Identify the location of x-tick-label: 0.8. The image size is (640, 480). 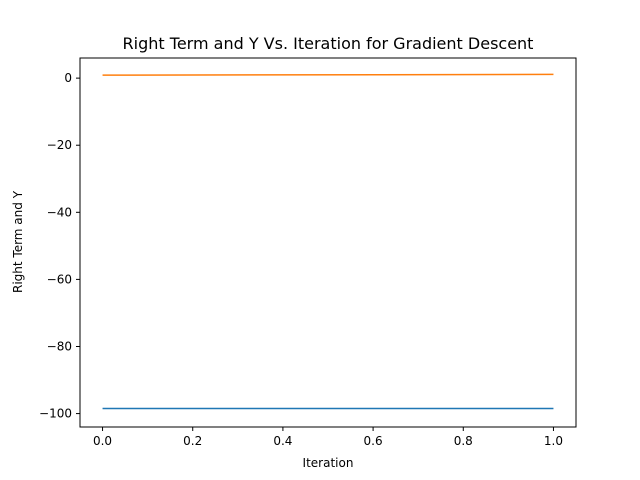
(463, 441).